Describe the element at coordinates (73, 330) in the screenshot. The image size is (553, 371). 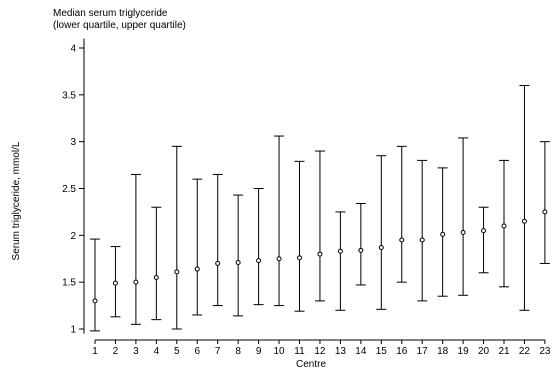
I see `y-tick-label: 1` at that location.